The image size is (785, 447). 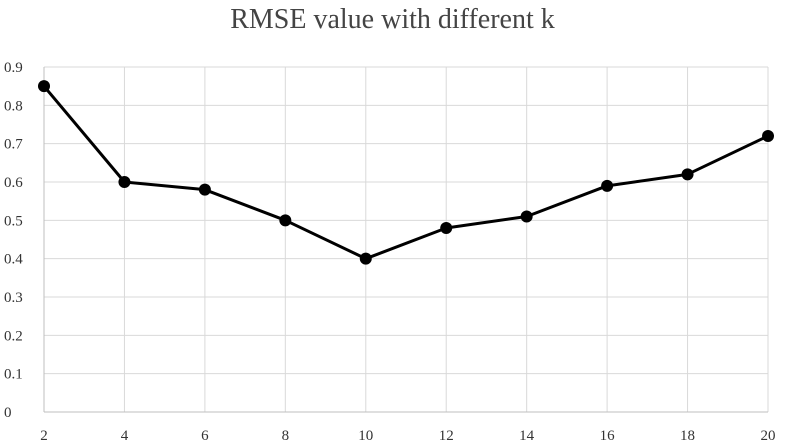 What do you see at coordinates (608, 436) in the screenshot?
I see `x-tick-label: 16` at bounding box center [608, 436].